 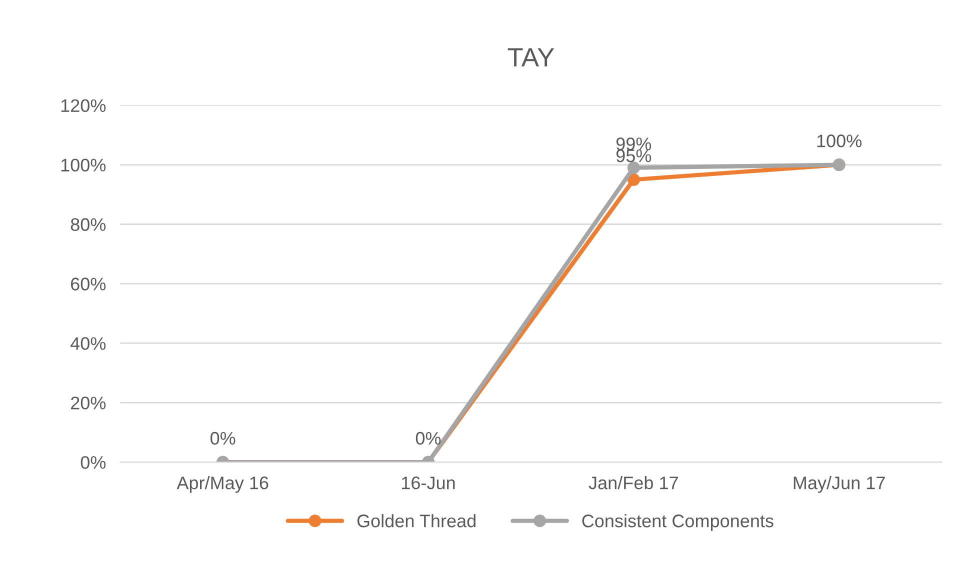 What do you see at coordinates (416, 521) in the screenshot?
I see `legend-label: Golden Thread` at bounding box center [416, 521].